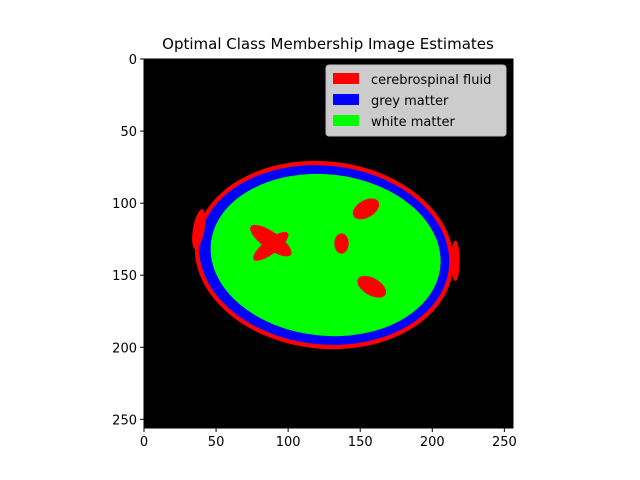  Describe the element at coordinates (328, 439) in the screenshot. I see `x-axis: 0 50 100 150 200 250` at that location.